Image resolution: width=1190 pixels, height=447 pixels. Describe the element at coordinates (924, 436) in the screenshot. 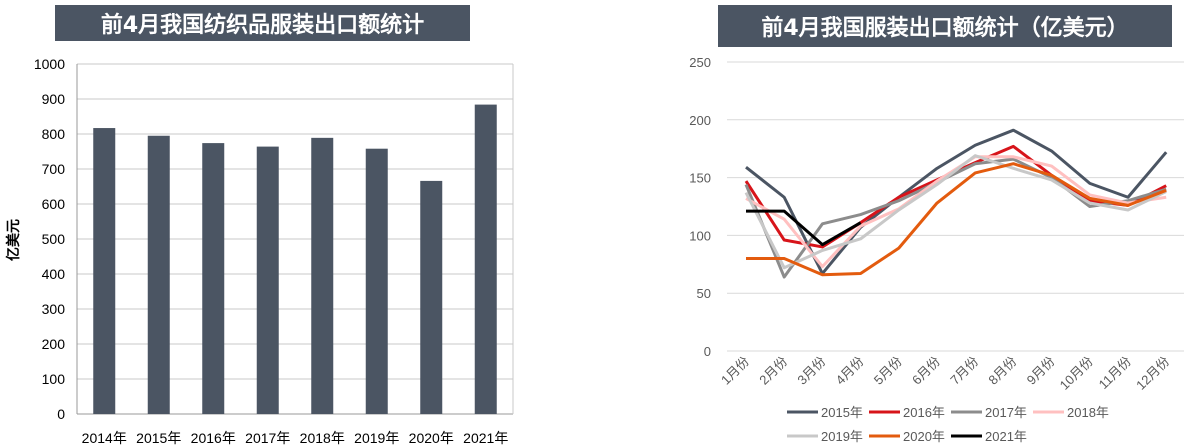

I see `legend-label: 2020年` at that location.